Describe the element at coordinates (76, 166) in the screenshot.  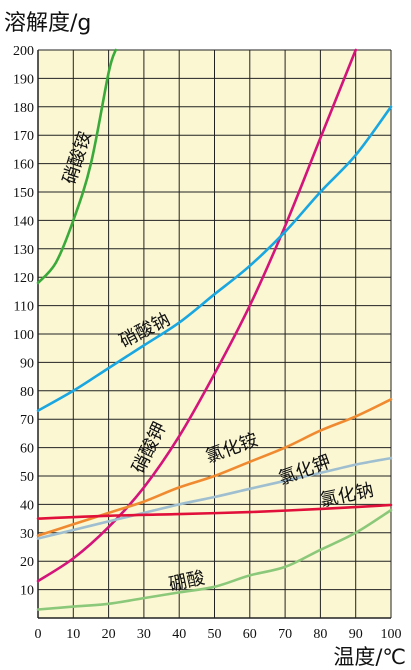
I see `ammonium-nitrate-curve` at that location.